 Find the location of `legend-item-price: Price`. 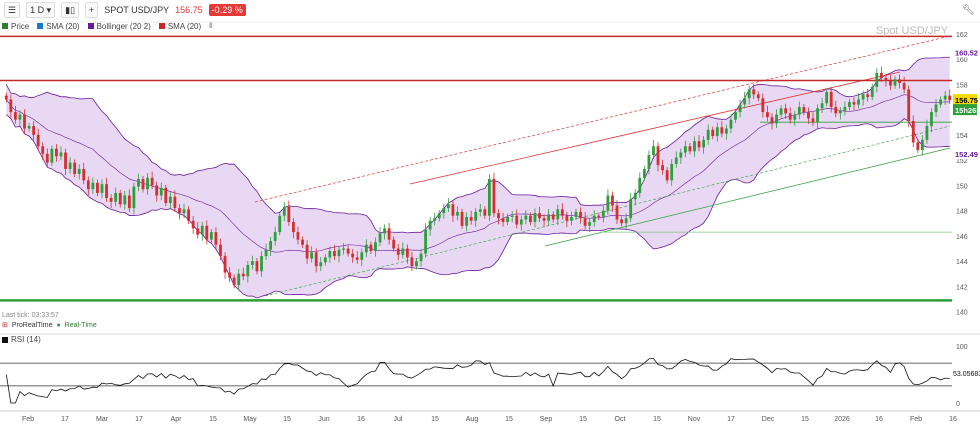

legend-item-price: Price is located at coordinates (15, 26).